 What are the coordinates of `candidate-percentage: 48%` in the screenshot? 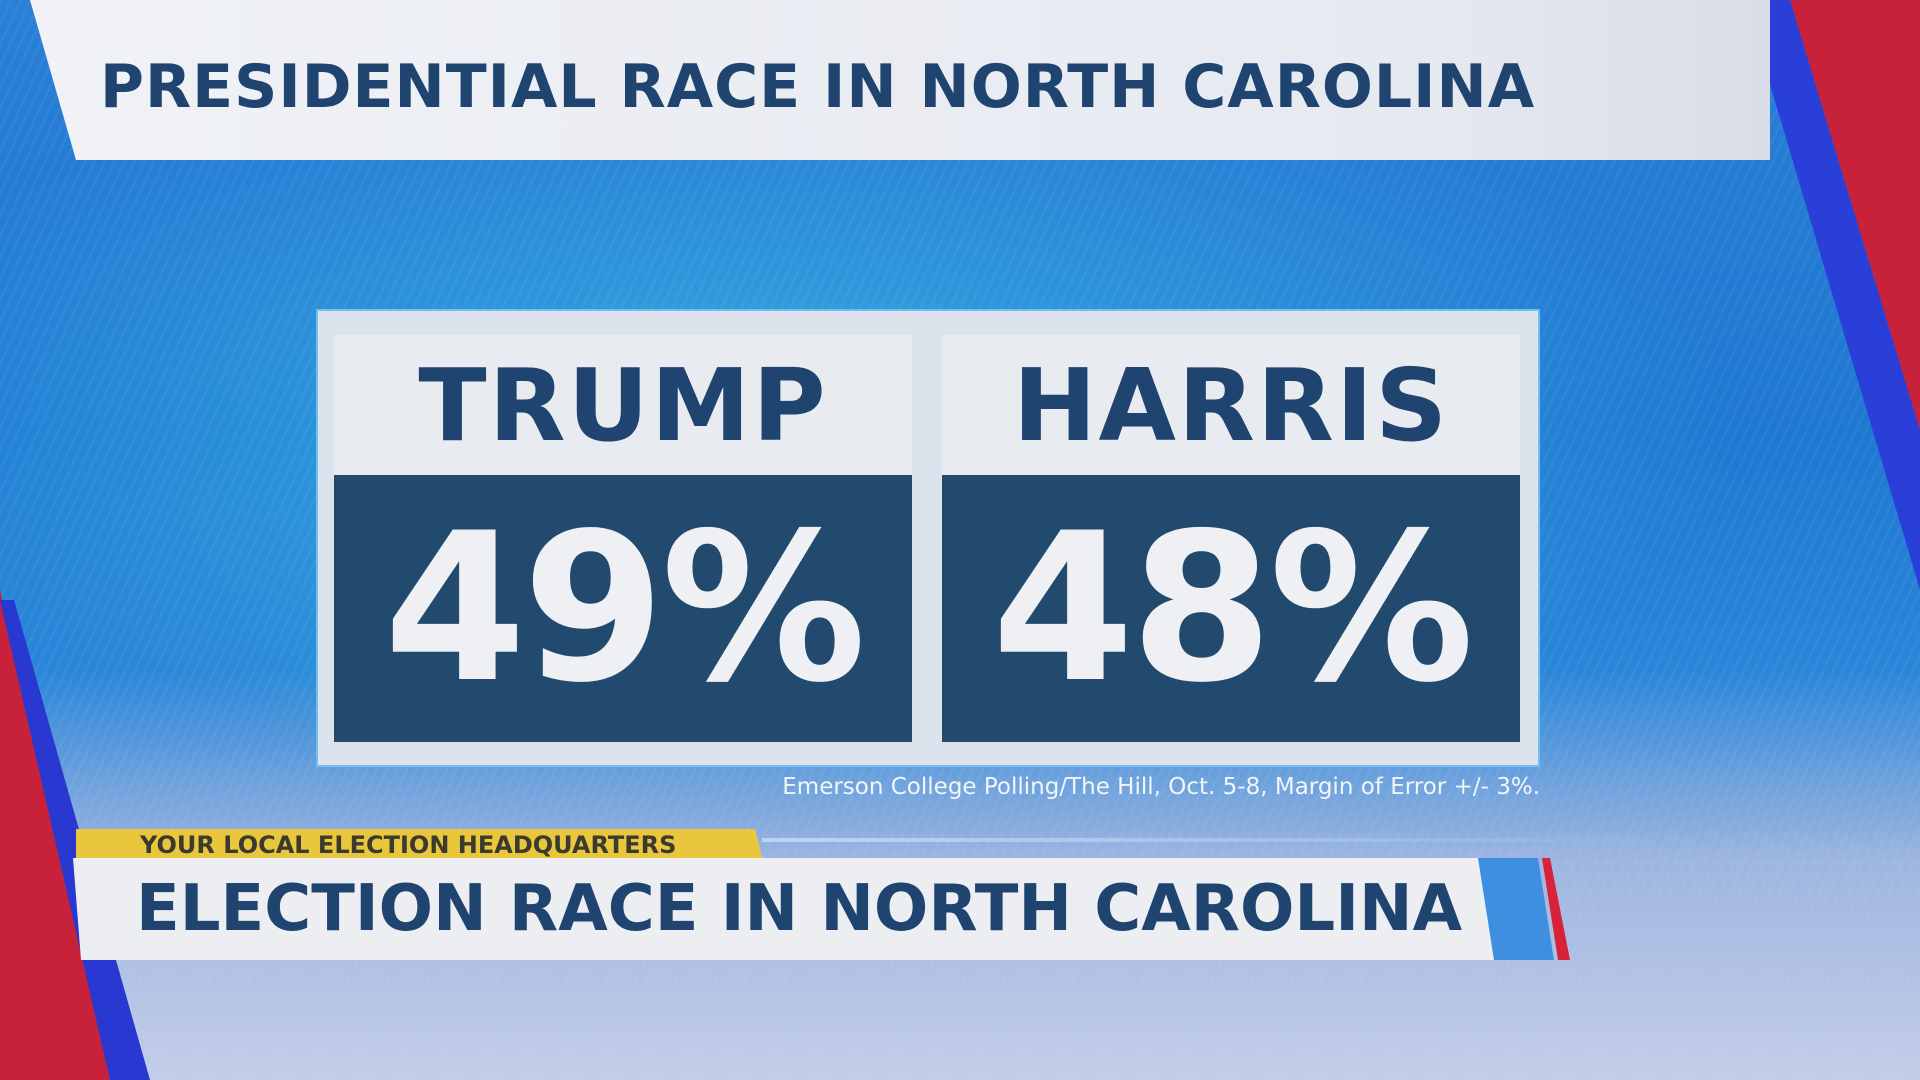 It's located at (1231, 608).